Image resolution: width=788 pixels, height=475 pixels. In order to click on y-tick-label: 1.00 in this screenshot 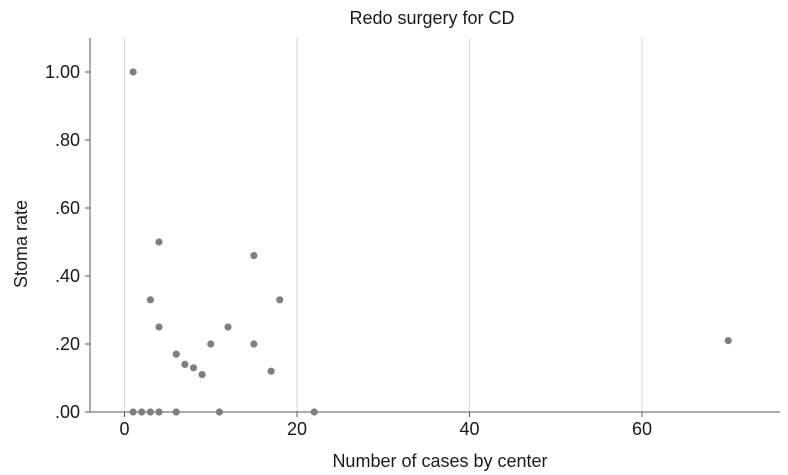, I will do `click(62, 72)`.